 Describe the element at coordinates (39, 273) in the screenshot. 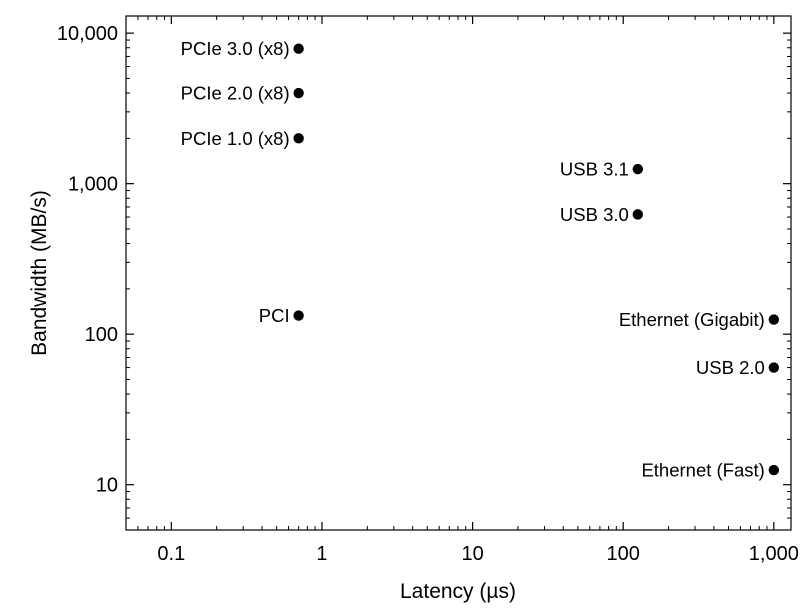

I see `y-axis-title: Bandwidth (MB/s)` at that location.